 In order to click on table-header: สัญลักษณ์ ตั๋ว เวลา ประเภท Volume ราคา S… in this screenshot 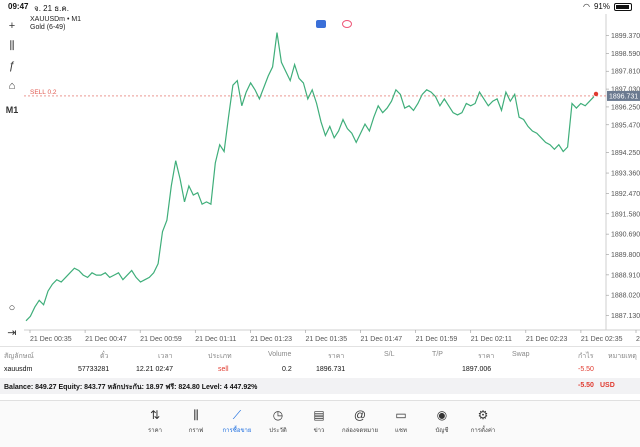, I will do `click(320, 354)`.